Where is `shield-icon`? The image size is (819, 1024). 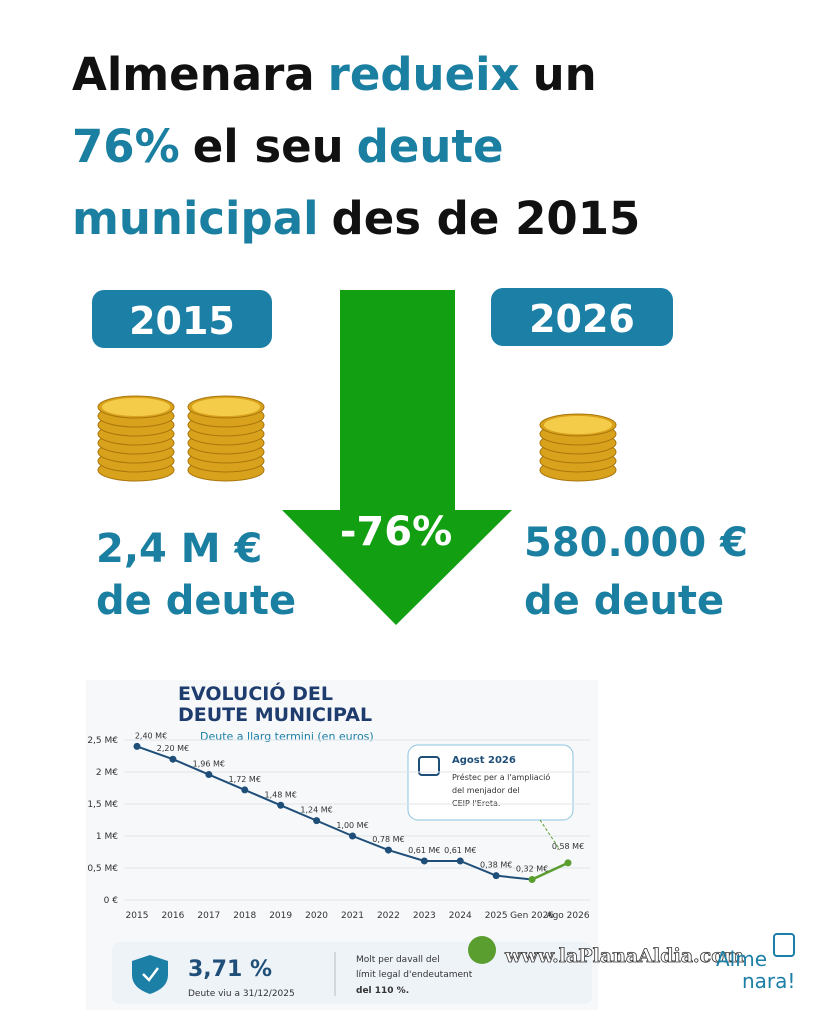
shield-icon is located at coordinates (150, 974).